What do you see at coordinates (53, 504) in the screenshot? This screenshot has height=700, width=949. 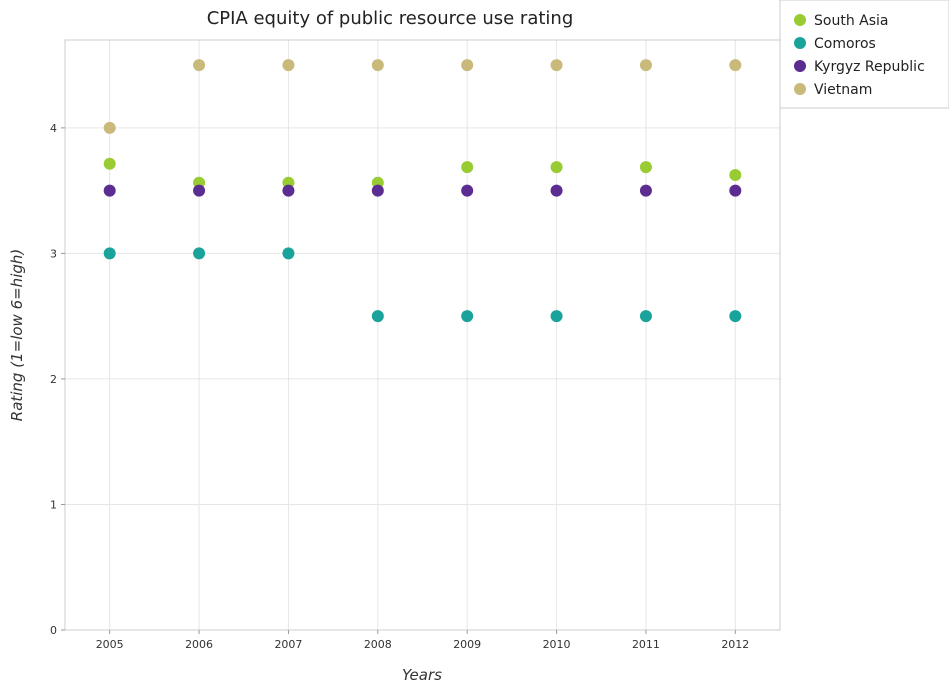 I see `y-tick-label: 1` at bounding box center [53, 504].